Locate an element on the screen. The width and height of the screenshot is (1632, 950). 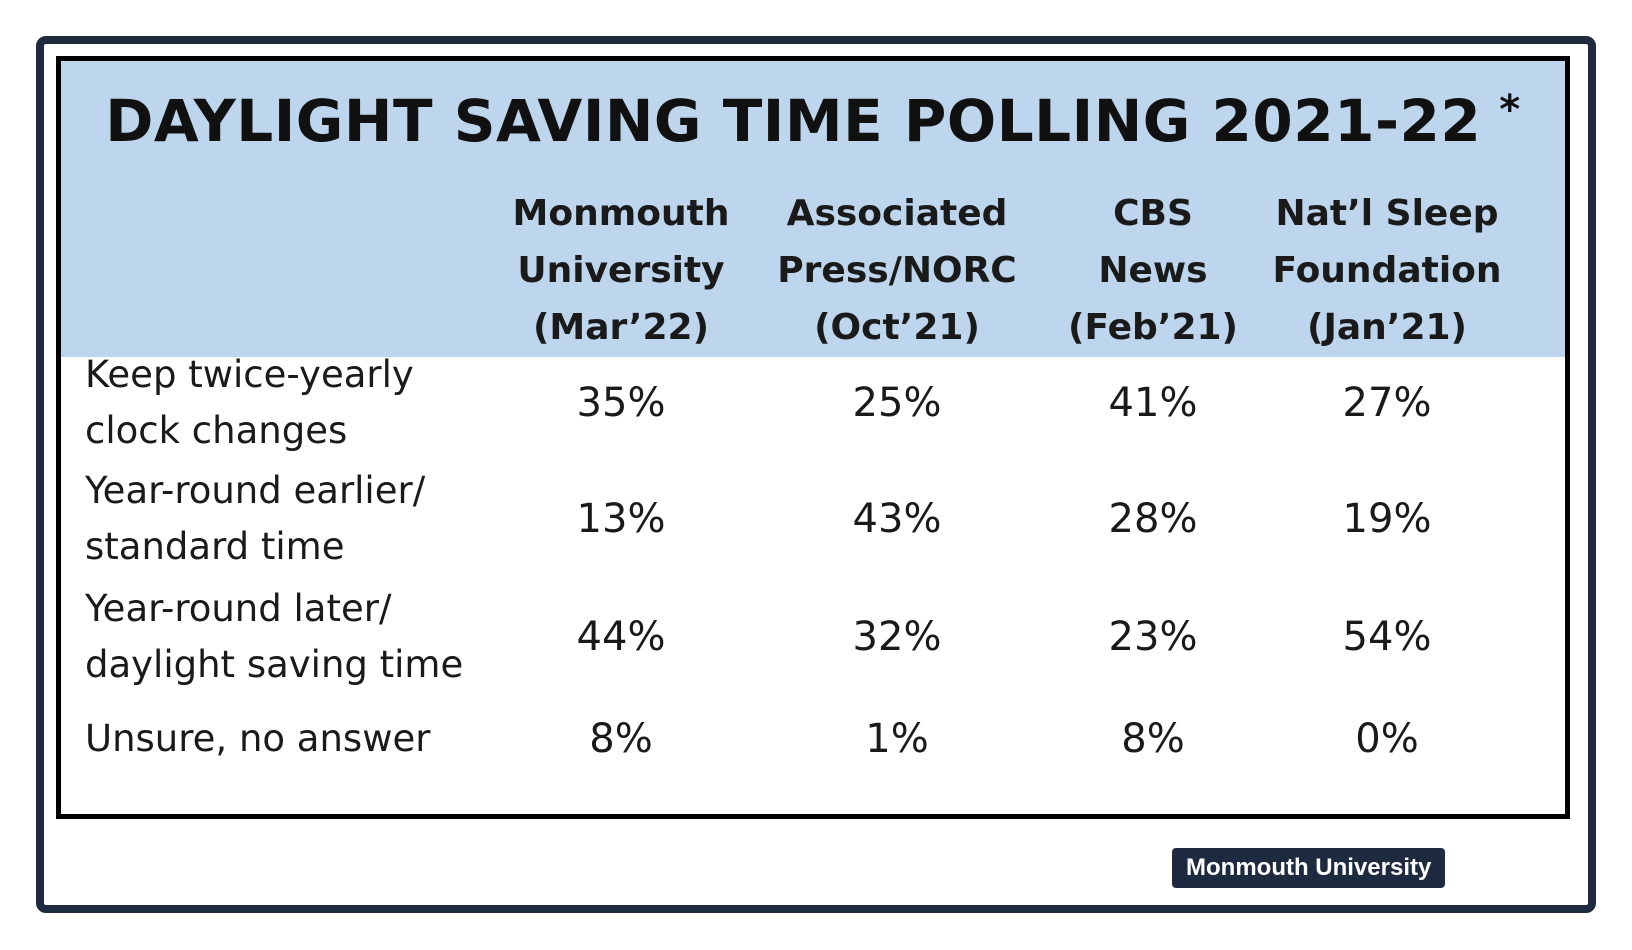
row-label: Keep twice-yearly clock changes is located at coordinates (249, 403).